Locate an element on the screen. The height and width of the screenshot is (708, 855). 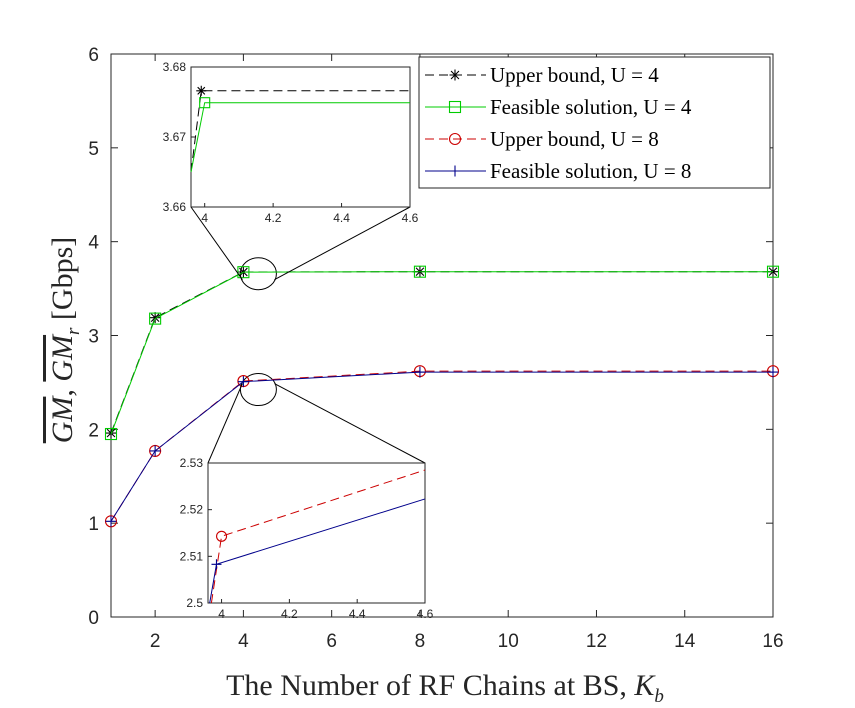
legend-entry: Upper bound, U = 4 is located at coordinates (542, 75).